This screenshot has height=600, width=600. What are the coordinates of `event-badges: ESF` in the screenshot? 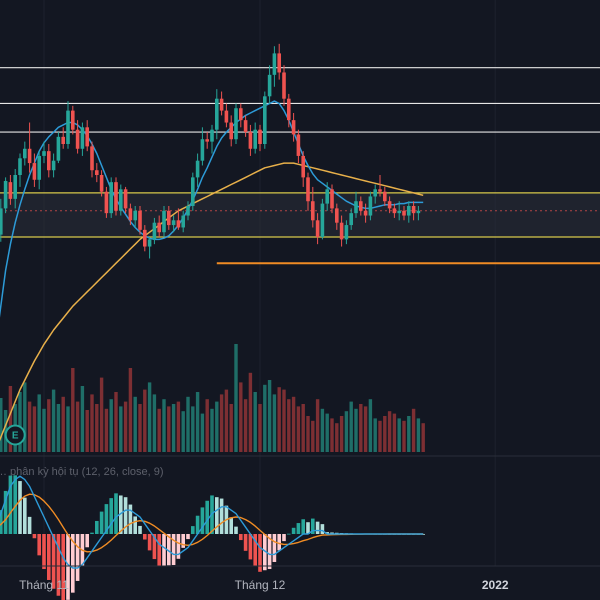 It's located at (302, 435).